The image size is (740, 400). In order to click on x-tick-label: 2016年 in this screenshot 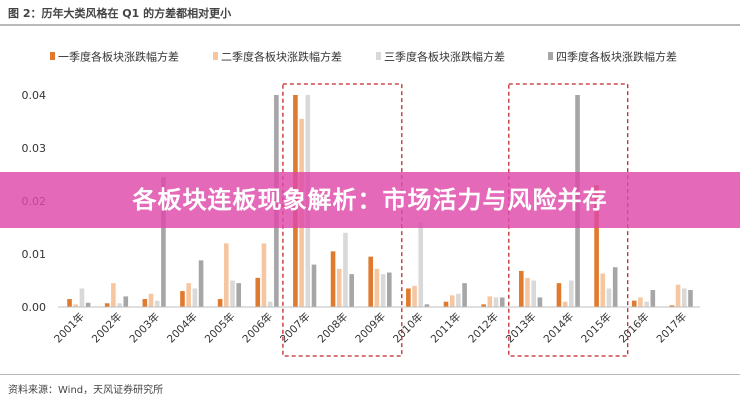, I will do `click(634, 328)`.